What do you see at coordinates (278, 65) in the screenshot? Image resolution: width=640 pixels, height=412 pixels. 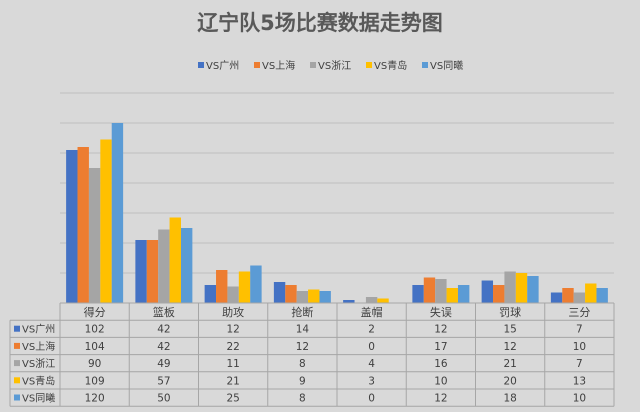 I see `legend-label: VS上海` at bounding box center [278, 65].